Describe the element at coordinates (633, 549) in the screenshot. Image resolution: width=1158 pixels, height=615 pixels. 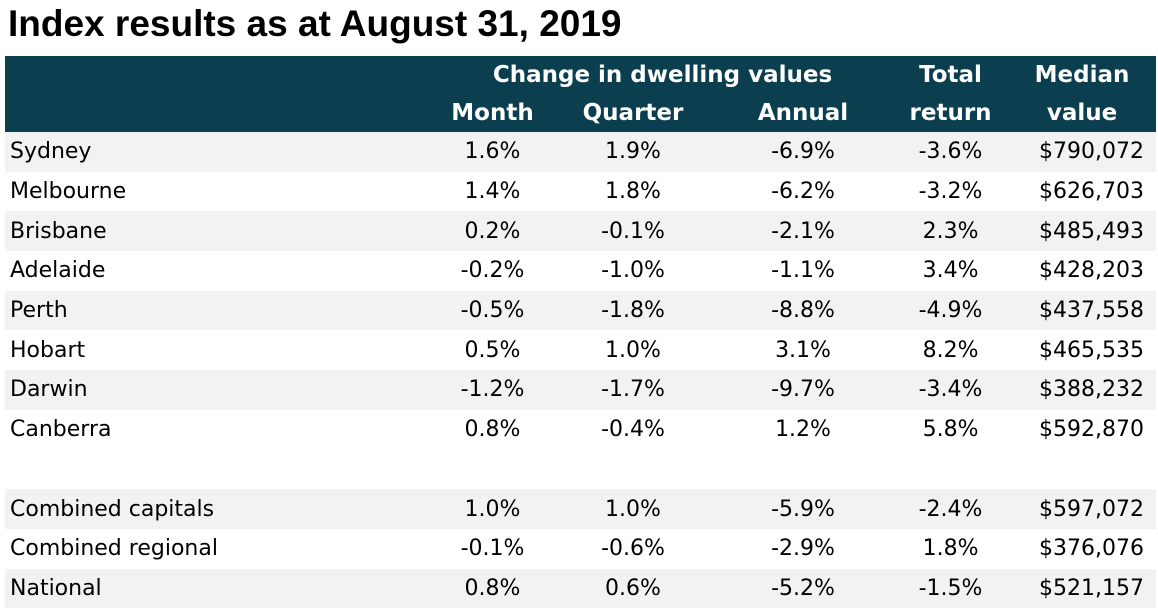
I see `cell-quarter: -0.6%` at that location.